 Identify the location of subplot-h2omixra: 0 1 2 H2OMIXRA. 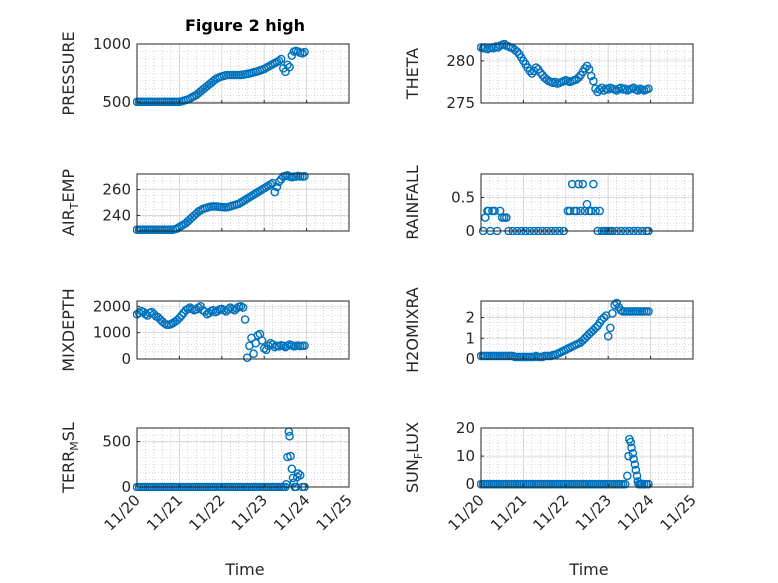
(548, 330).